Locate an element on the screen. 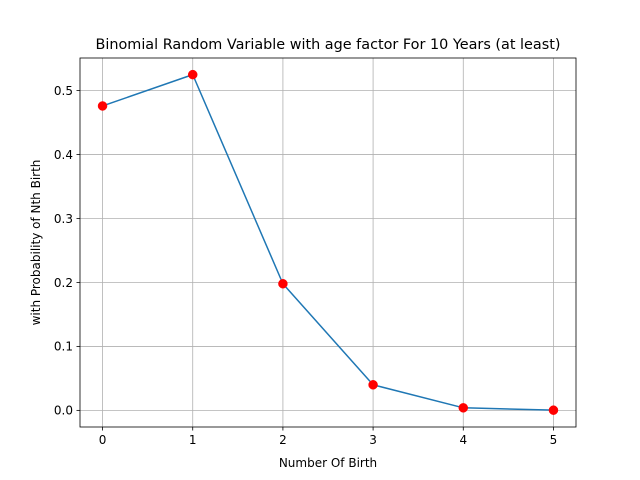 The width and height of the screenshot is (640, 480). y-axis-ticks: 0.0 0.1 0.2 0.3 0.4 0.5 is located at coordinates (67, 251).